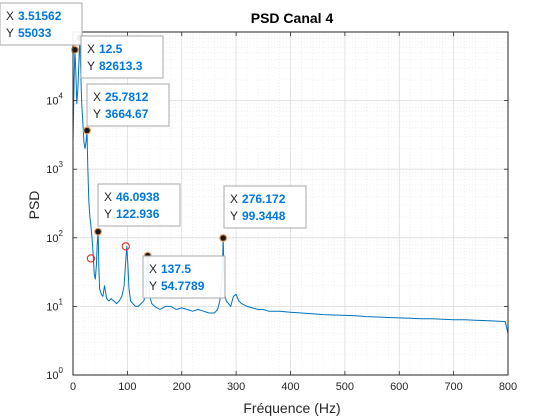 Image resolution: width=560 pixels, height=420 pixels. What do you see at coordinates (54, 100) in the screenshot?
I see `y-tick-label: 10⁴` at bounding box center [54, 100].